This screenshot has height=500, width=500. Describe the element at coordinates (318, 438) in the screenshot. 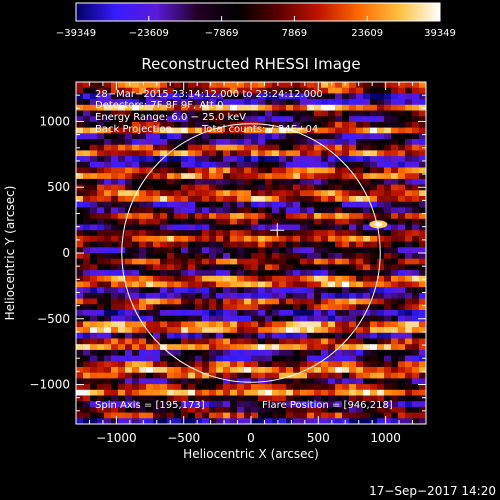

I see `x-tick-label: 500` at that location.